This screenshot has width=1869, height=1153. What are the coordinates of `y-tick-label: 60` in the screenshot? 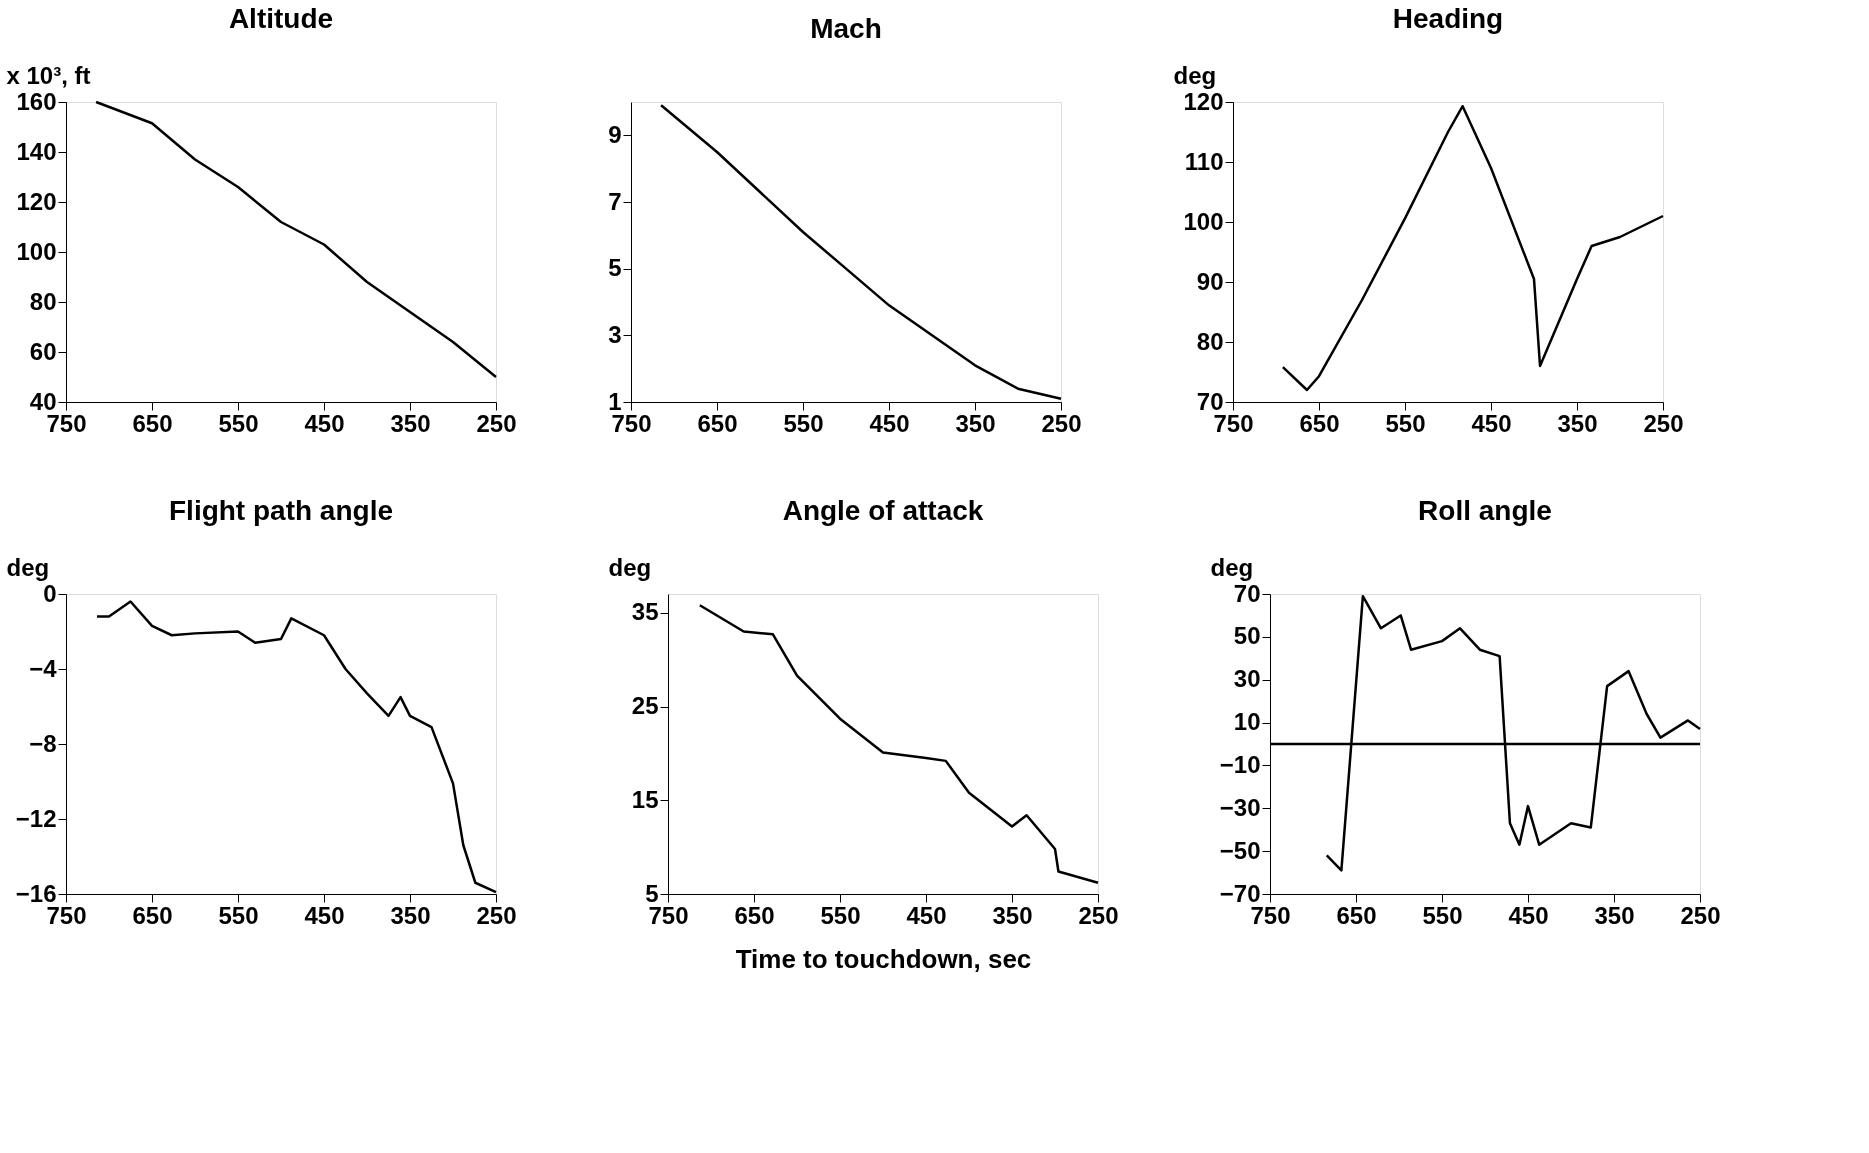 It's located at (43, 351).